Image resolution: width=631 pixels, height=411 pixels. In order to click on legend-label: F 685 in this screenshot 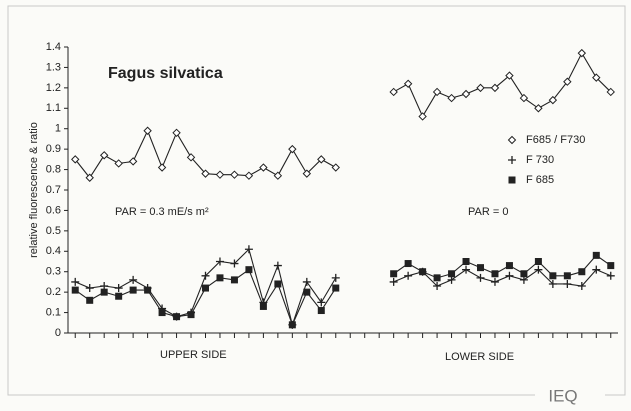, I will do `click(540, 180)`.